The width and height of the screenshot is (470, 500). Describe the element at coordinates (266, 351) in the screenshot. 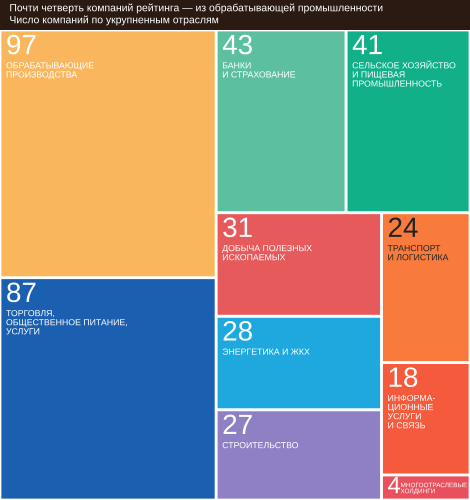

I see `category-label: ЭНЕРГЕТИКА И ЖКХ` at that location.